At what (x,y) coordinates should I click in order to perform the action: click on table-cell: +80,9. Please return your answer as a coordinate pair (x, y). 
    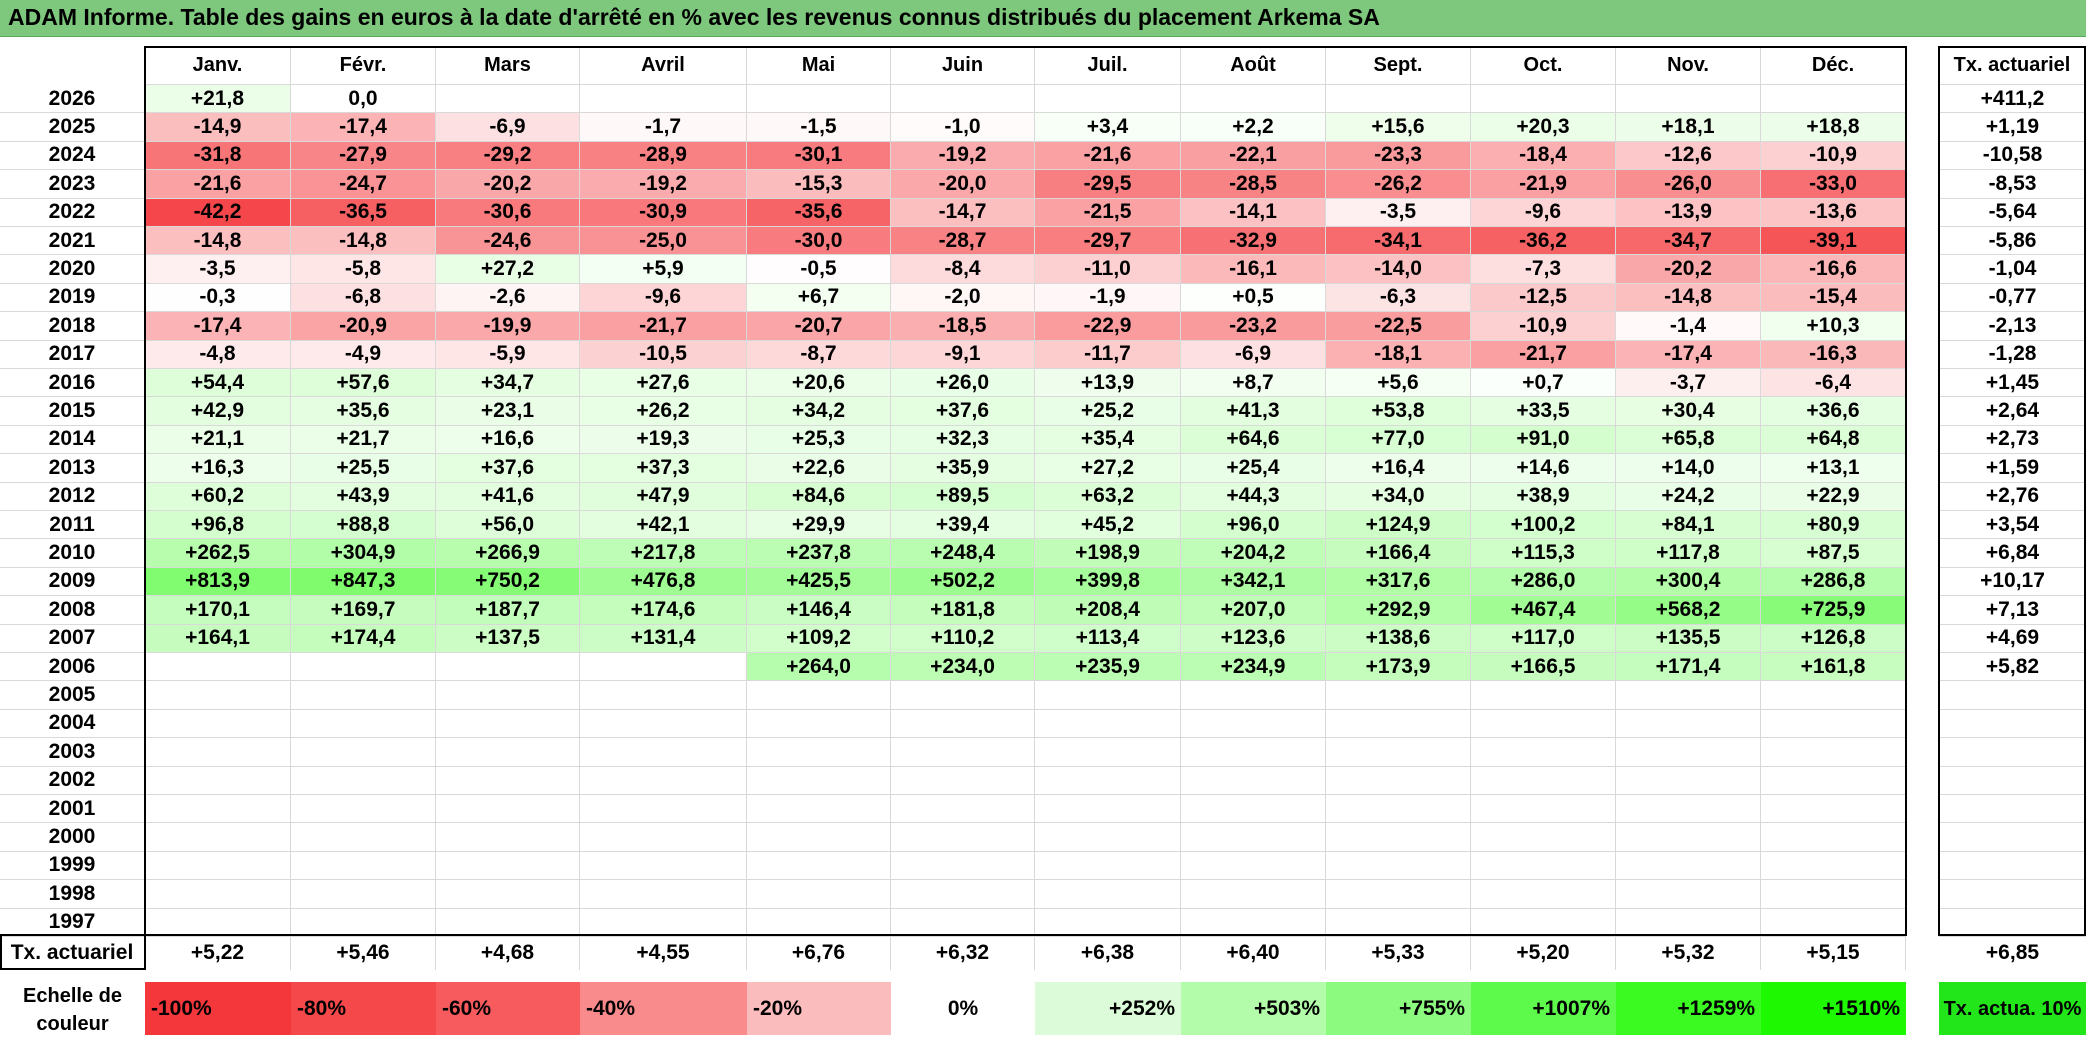
    Looking at the image, I should click on (1833, 525).